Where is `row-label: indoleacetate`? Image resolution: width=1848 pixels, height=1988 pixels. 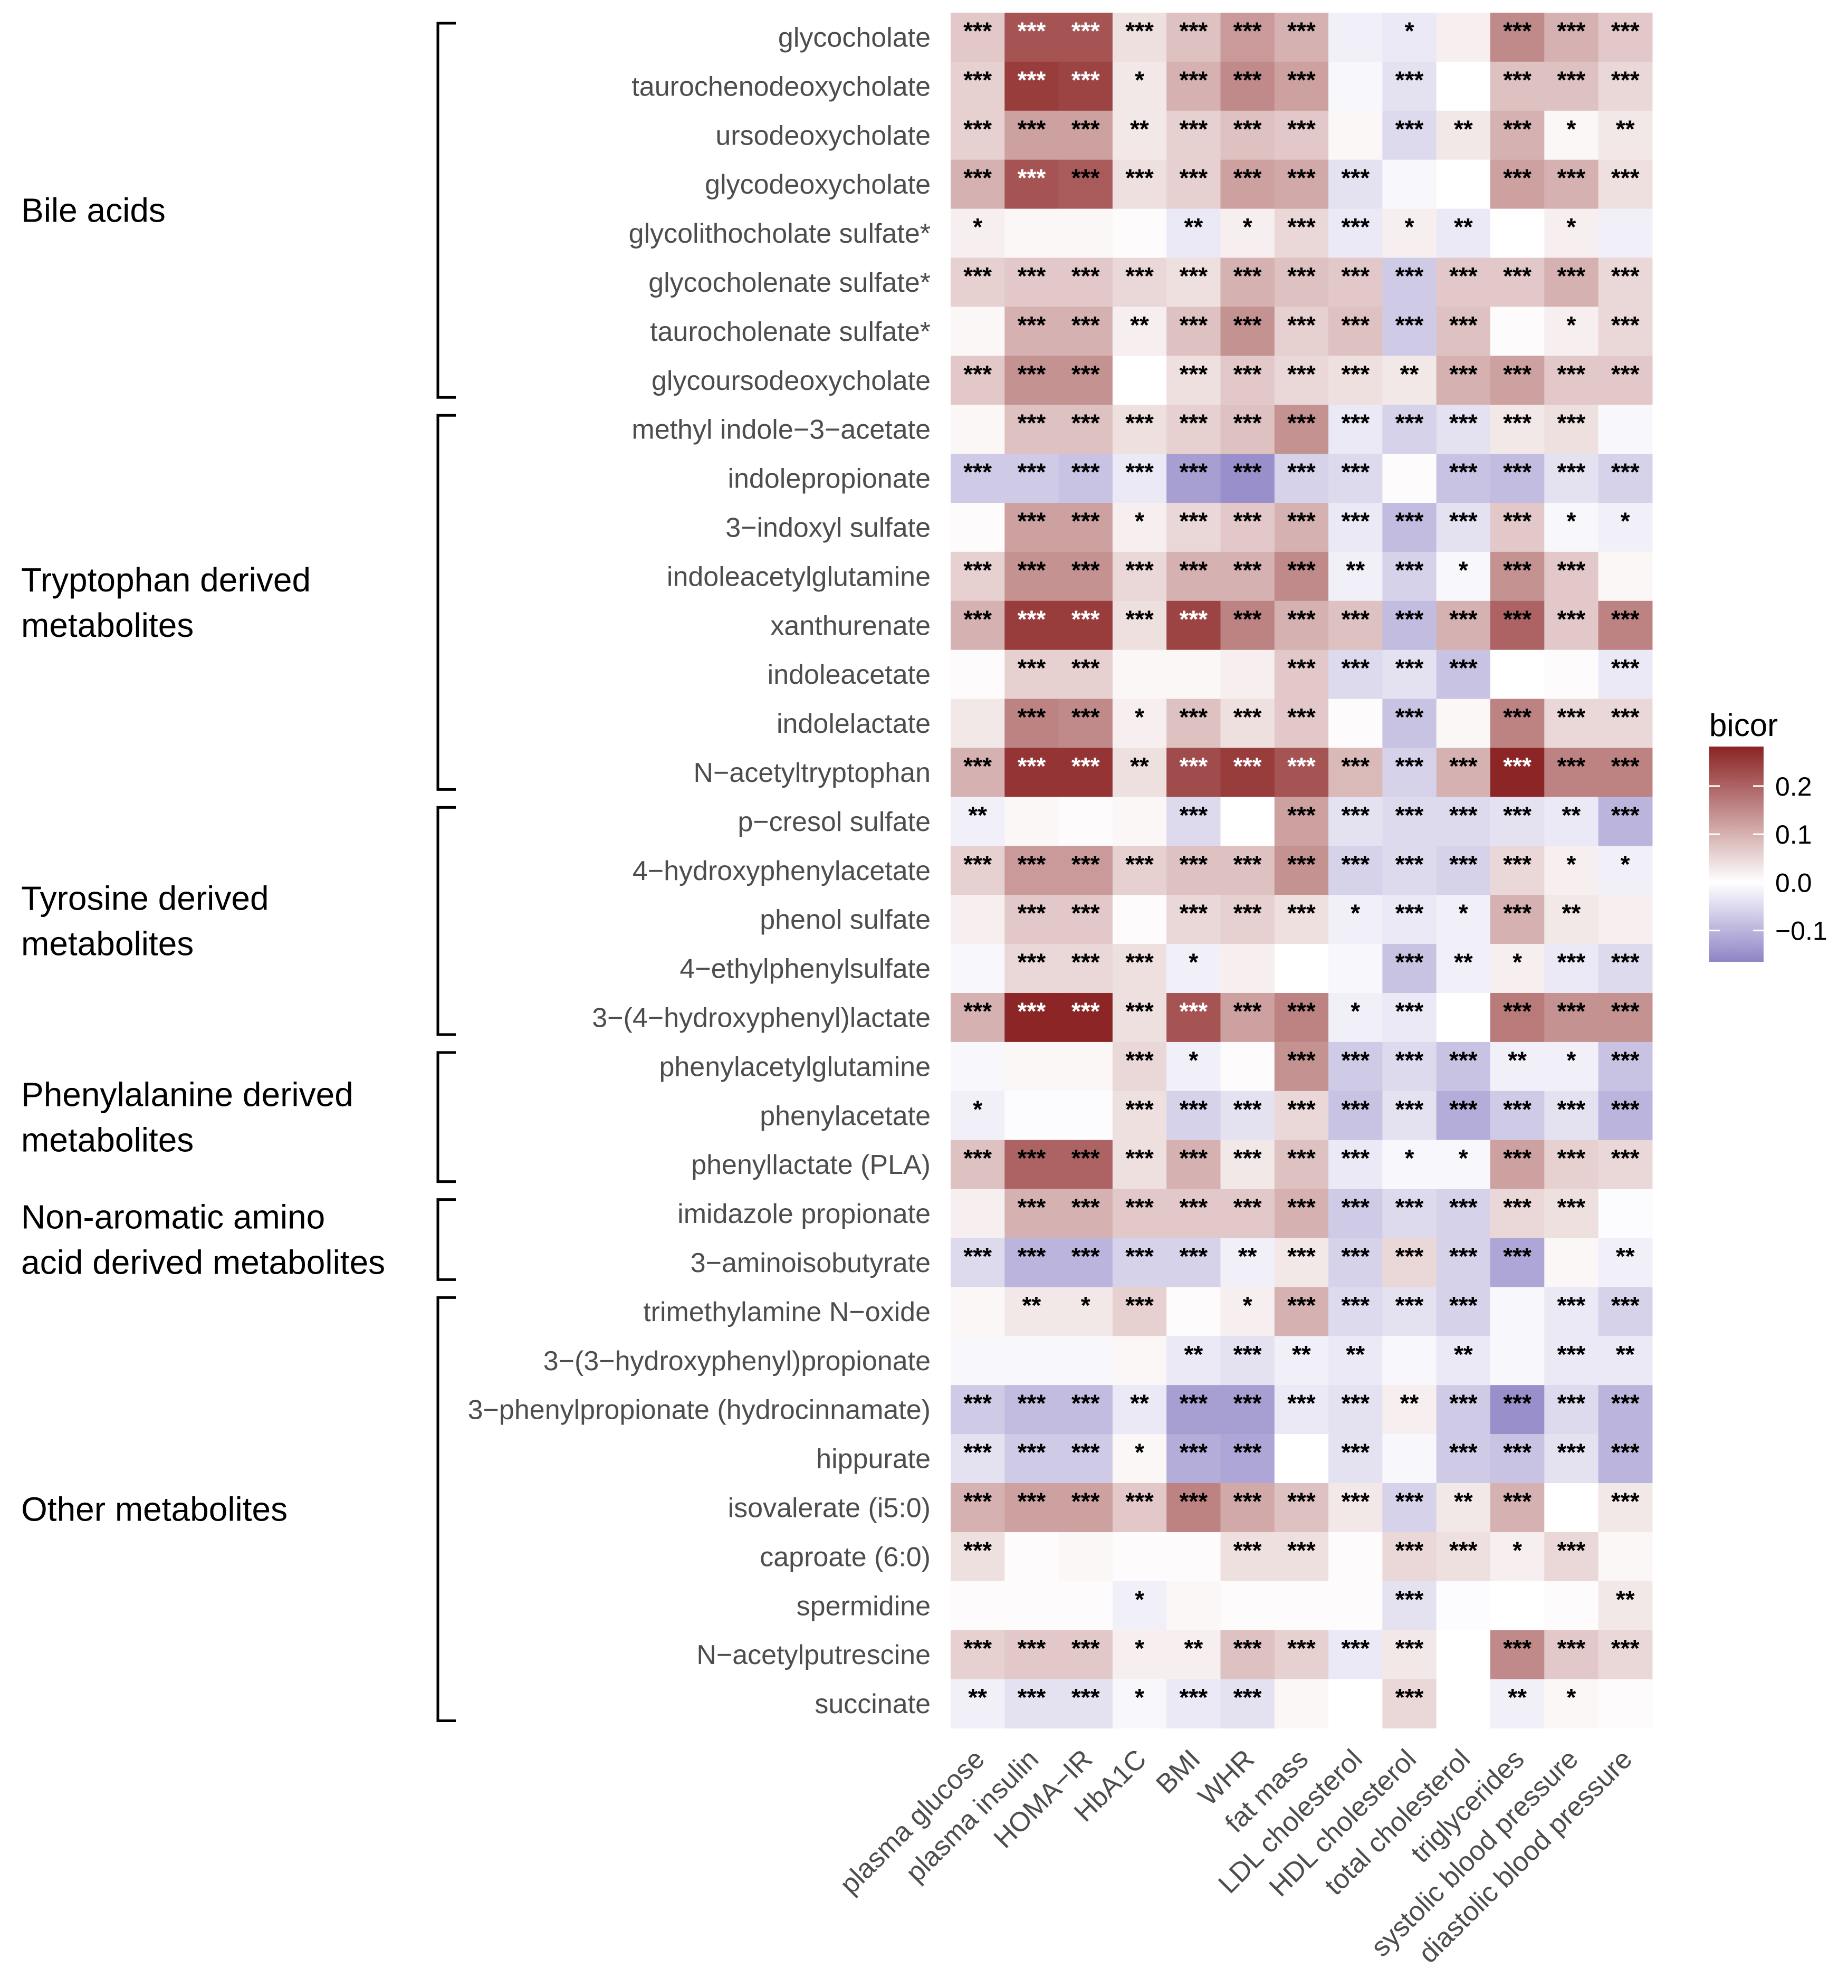
row-label: indoleacetate is located at coordinates (849, 675).